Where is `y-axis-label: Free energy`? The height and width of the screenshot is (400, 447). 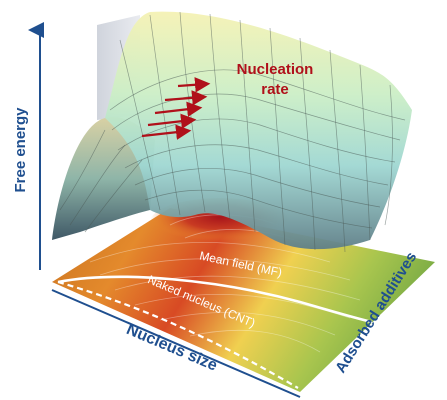 y-axis-label: Free energy is located at coordinates (20, 150).